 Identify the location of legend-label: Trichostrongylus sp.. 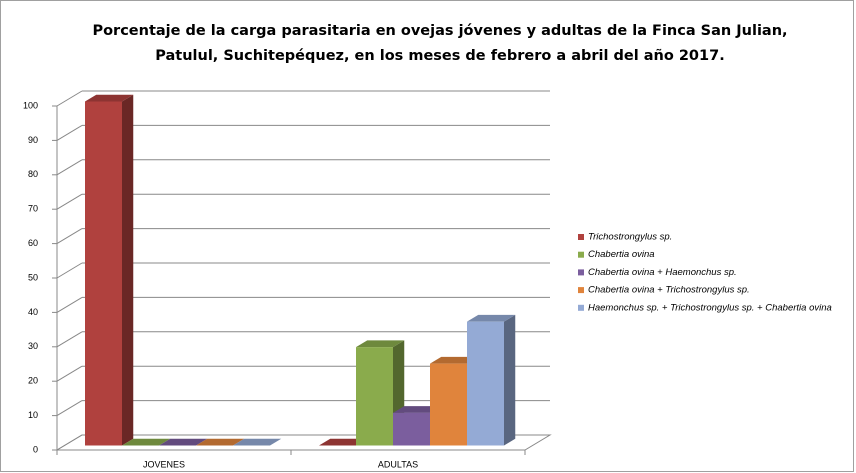
(630, 237).